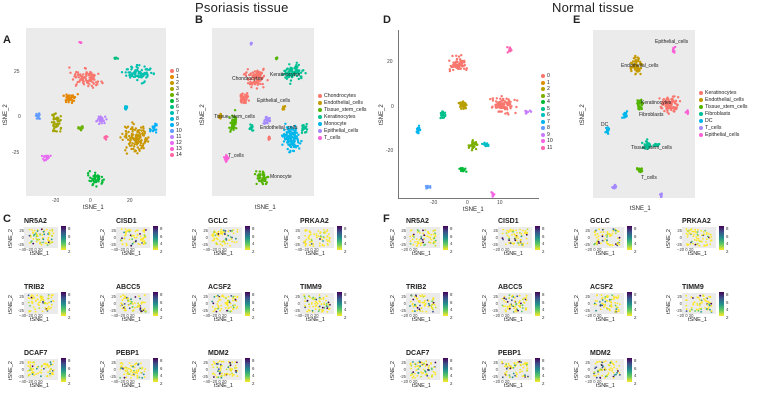 The image size is (765, 415). Describe the element at coordinates (174, 107) in the screenshot. I see `legend-item: 6` at that location.